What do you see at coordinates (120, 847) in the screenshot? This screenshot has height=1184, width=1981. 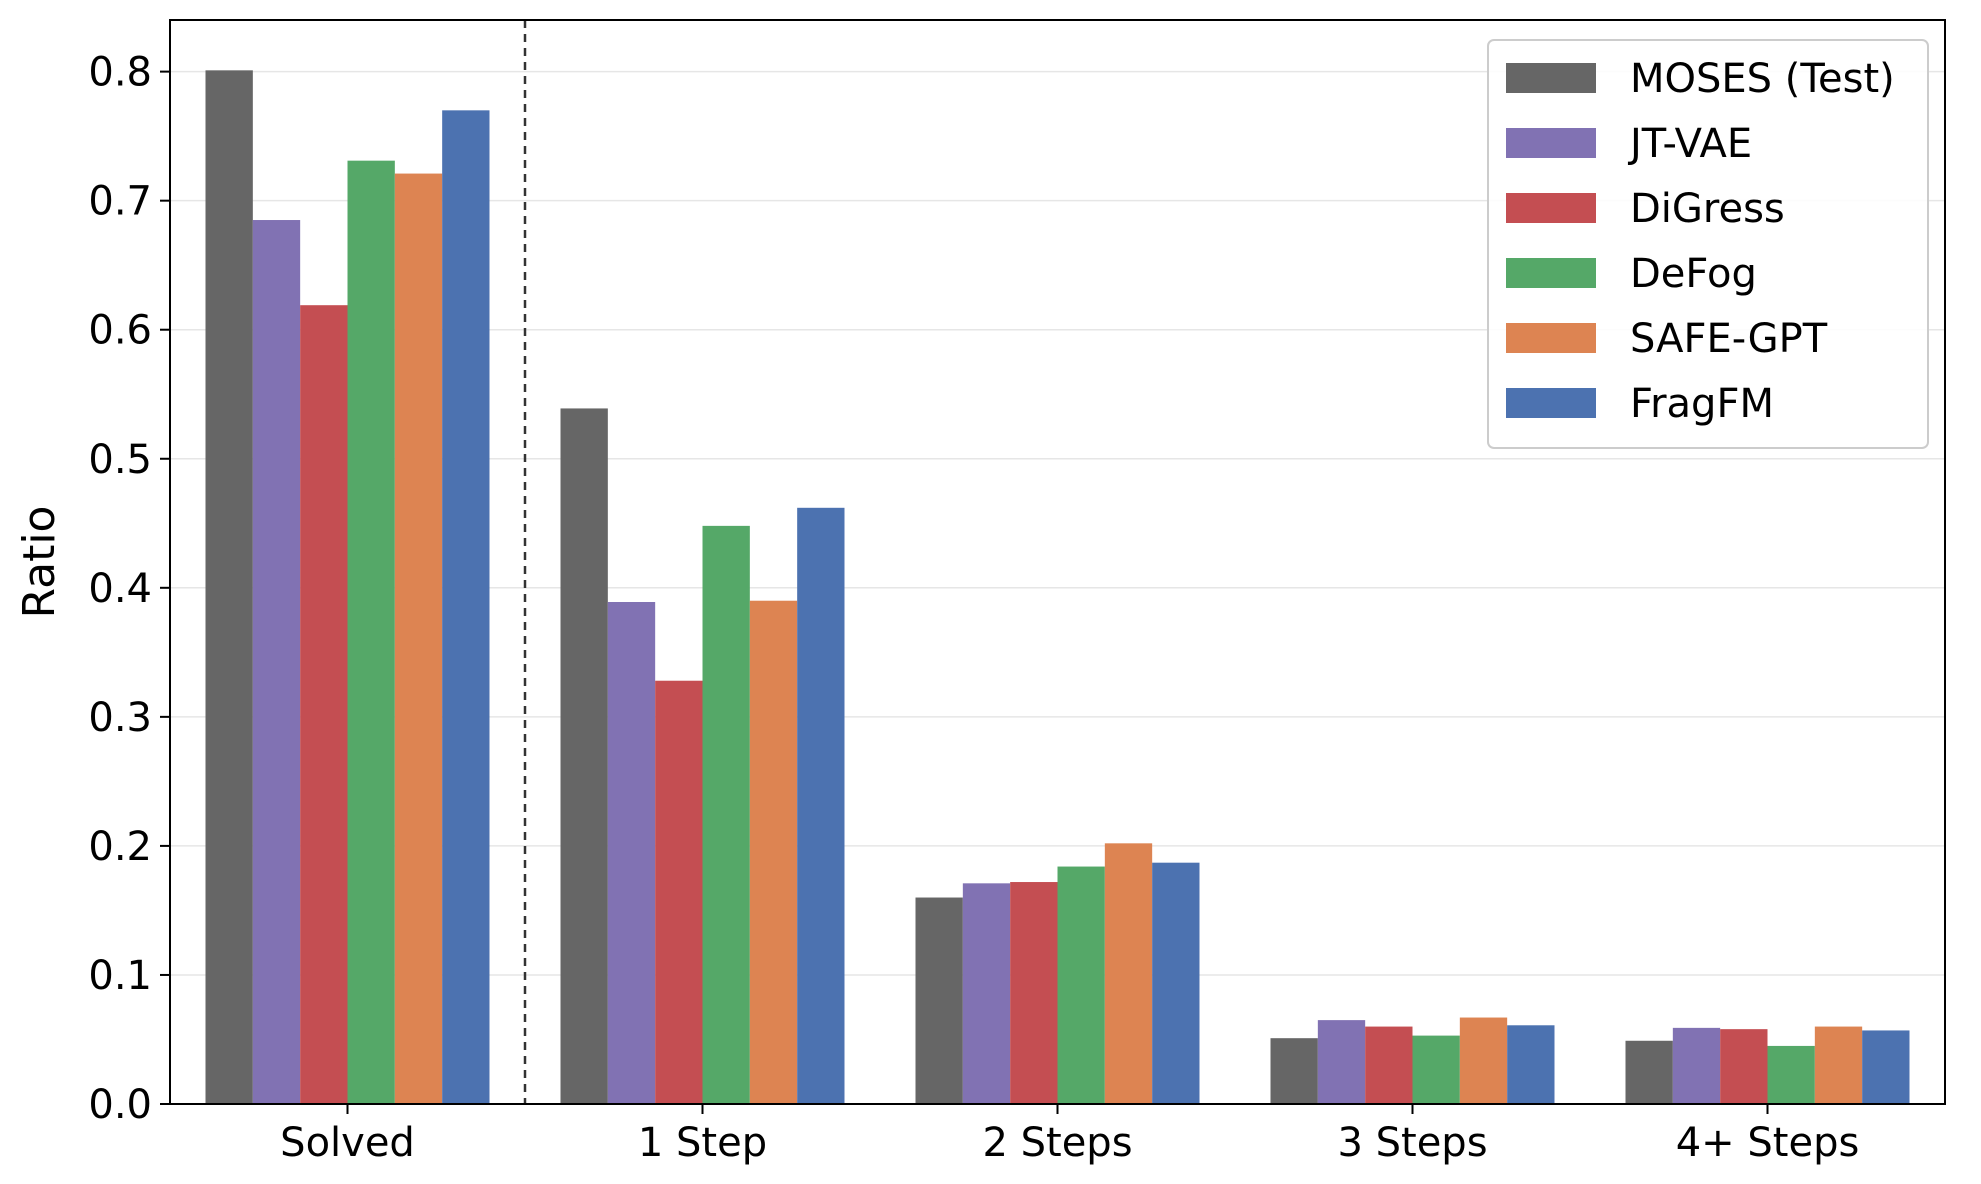 I see `y-tick-label: 0.2` at bounding box center [120, 847].